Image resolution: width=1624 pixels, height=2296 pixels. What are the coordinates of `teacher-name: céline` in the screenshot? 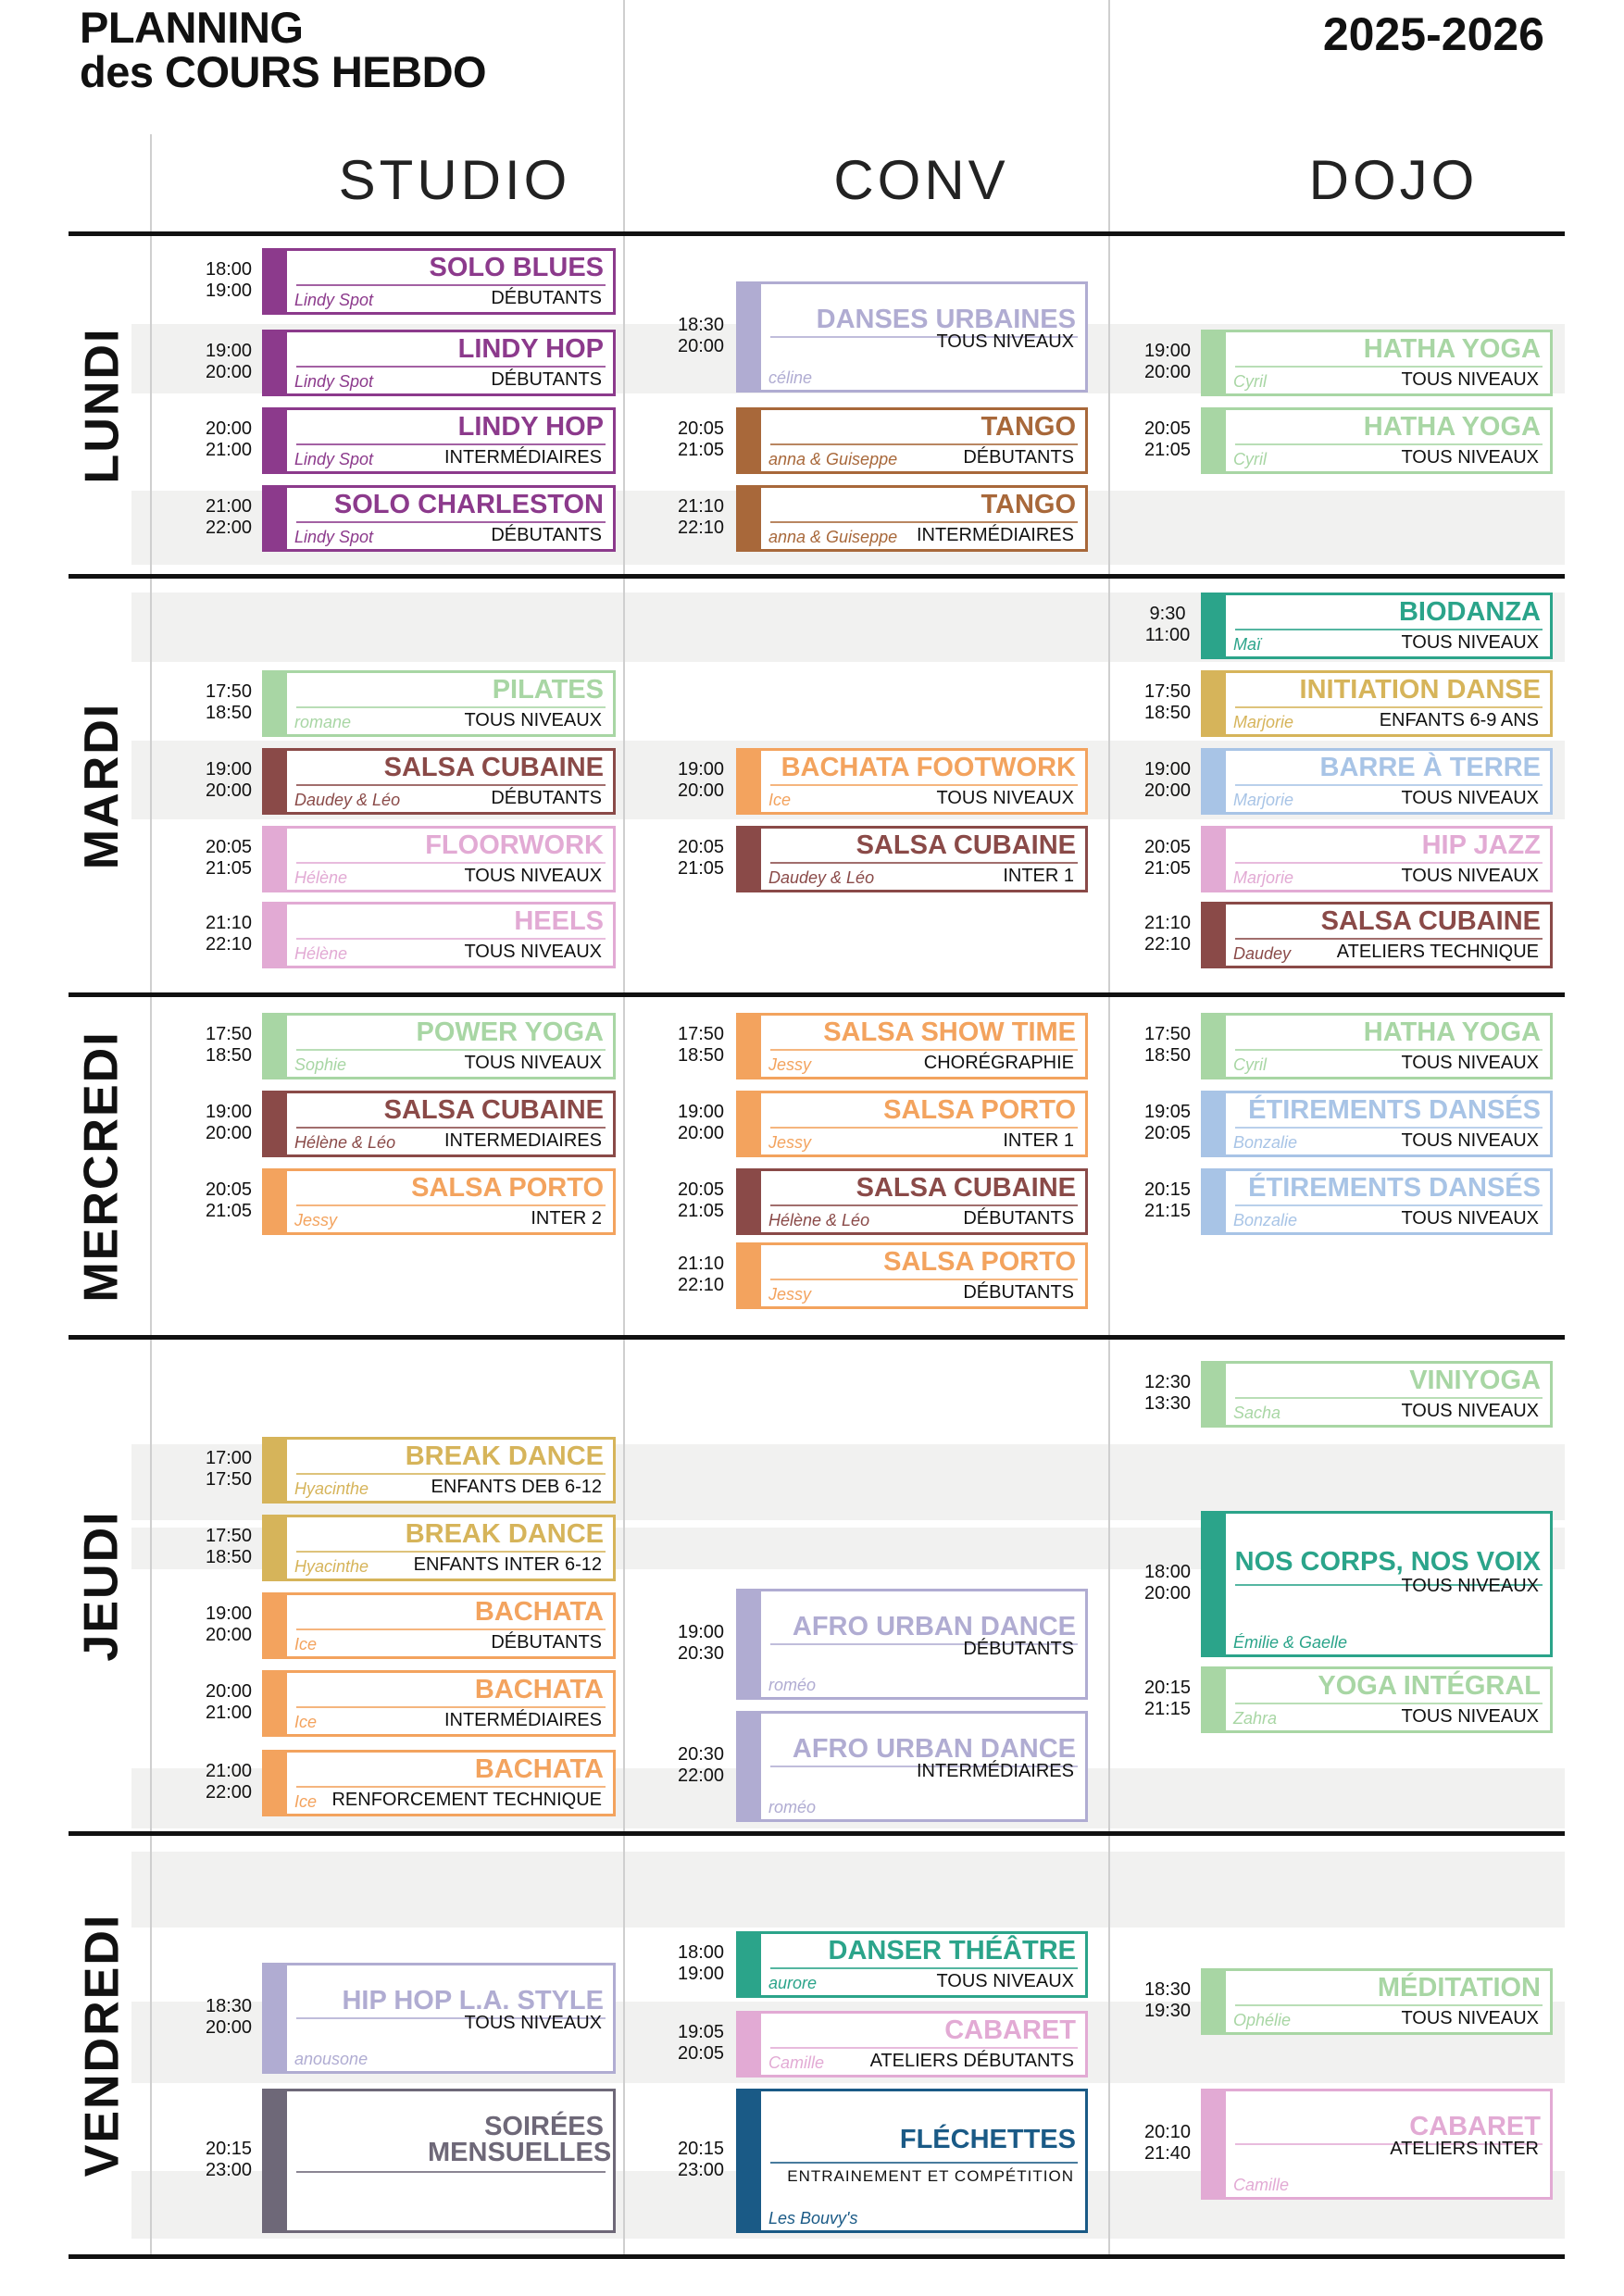 It's located at (790, 377).